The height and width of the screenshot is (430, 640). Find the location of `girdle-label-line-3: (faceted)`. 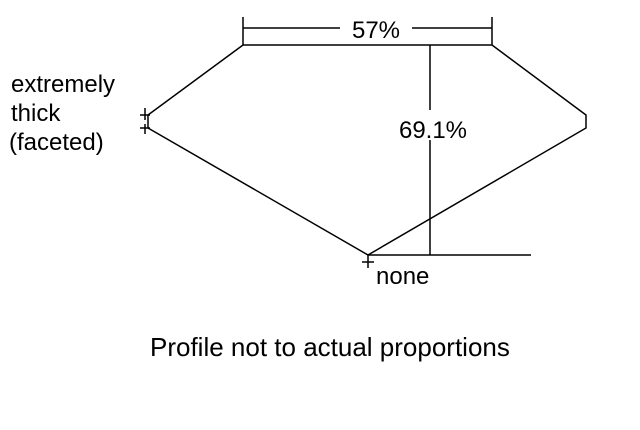

girdle-label-line-3: (faceted) is located at coordinates (56, 142).